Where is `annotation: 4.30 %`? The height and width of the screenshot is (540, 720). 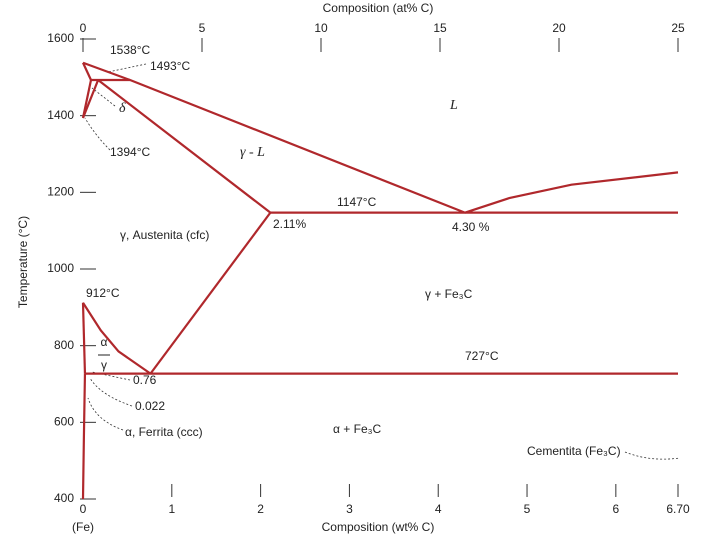
annotation: 4.30 % is located at coordinates (471, 227).